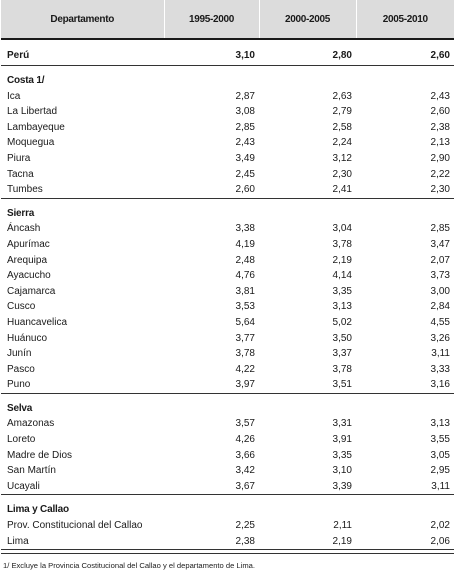 The image size is (455, 573). I want to click on rate-value-3: 2,43, so click(440, 96).